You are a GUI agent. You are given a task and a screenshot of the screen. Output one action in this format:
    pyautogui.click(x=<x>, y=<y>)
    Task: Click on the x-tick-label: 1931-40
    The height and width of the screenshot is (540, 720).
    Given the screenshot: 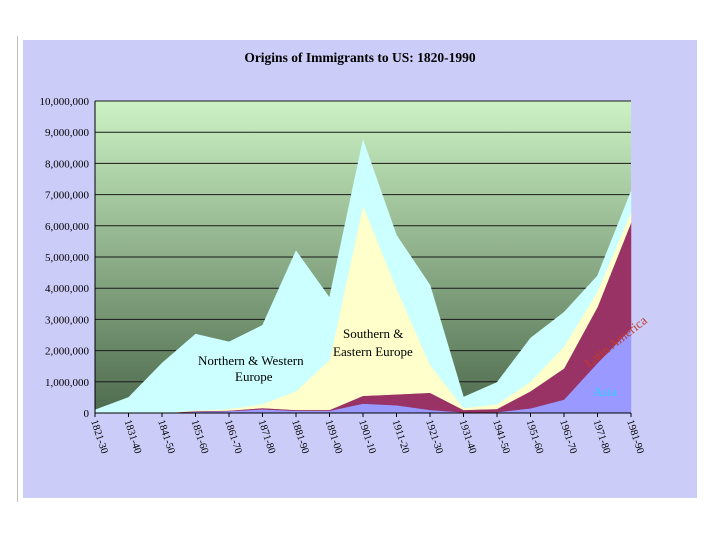 What is the action you would take?
    pyautogui.click(x=467, y=437)
    